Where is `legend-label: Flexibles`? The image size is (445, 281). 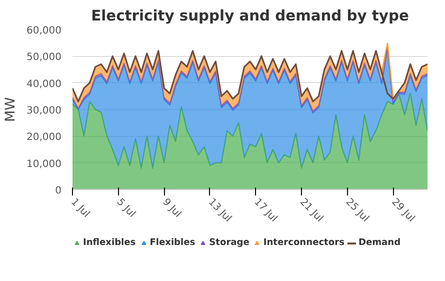
legend-label: Flexibles is located at coordinates (173, 243).